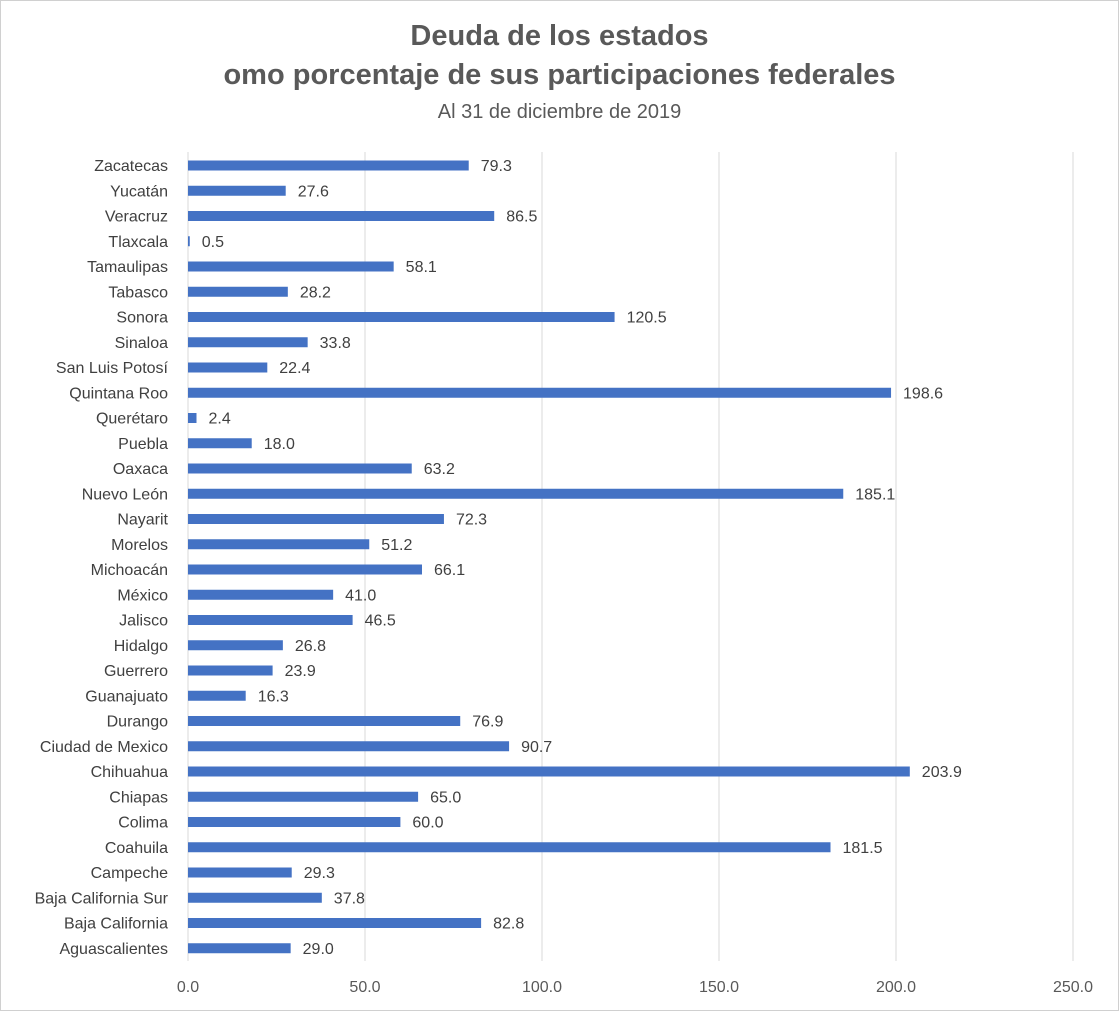 The image size is (1119, 1011). Describe the element at coordinates (471, 520) in the screenshot. I see `data-label: 72.3` at that location.